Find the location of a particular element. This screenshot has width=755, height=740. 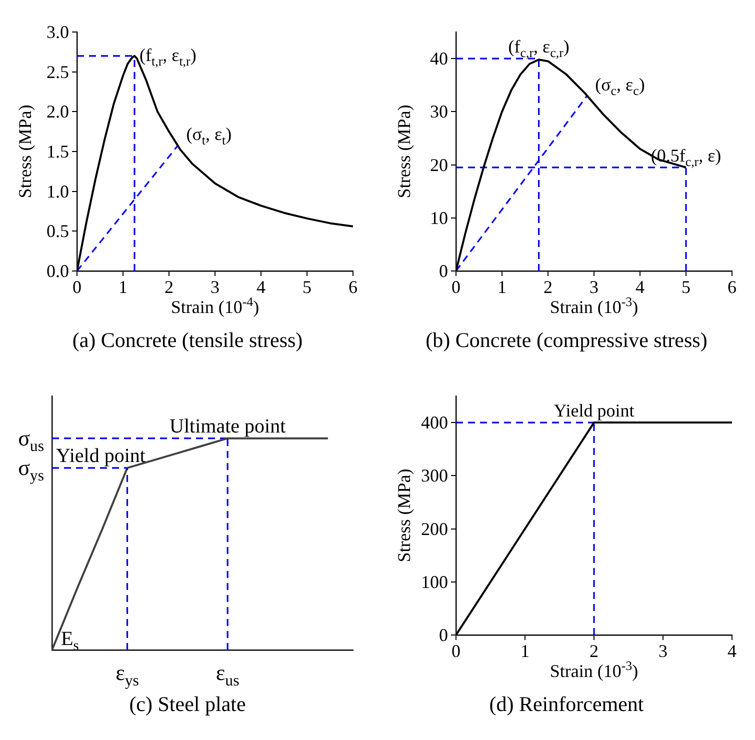

y-tick-label: 300 is located at coordinates (434, 476).